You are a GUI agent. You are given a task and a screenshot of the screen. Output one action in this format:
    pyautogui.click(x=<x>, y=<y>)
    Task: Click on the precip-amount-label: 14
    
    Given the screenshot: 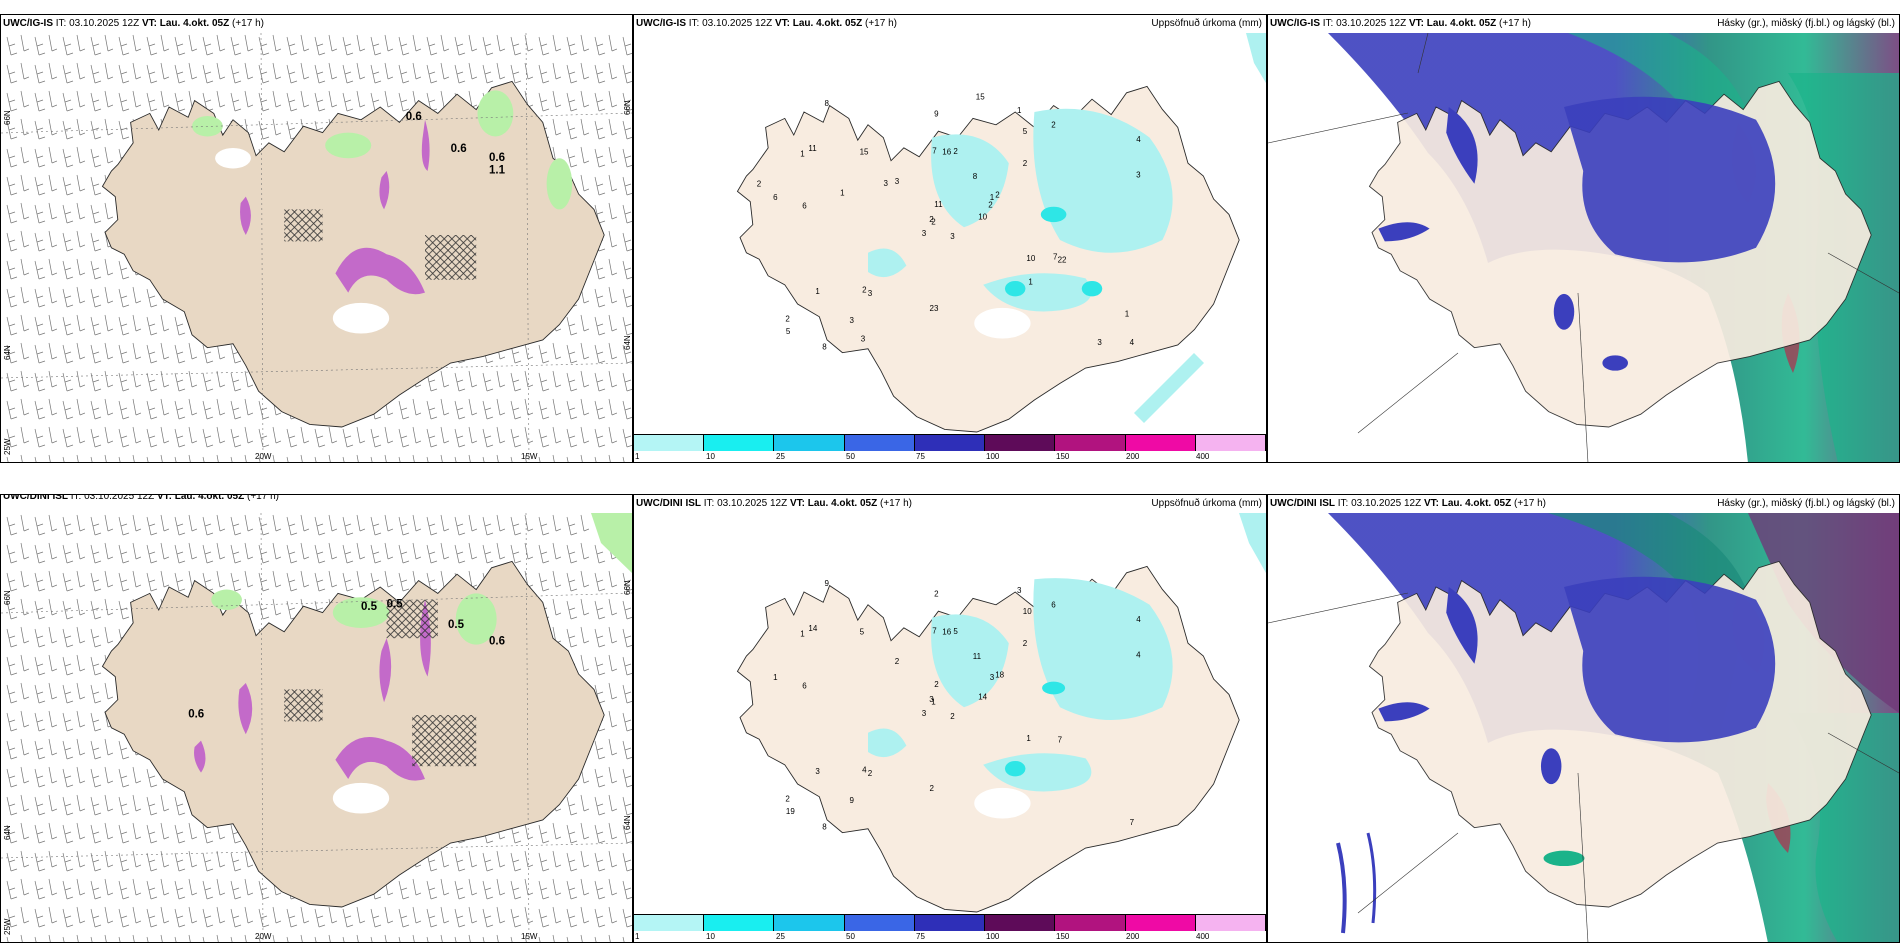 What is the action you would take?
    pyautogui.click(x=812, y=628)
    